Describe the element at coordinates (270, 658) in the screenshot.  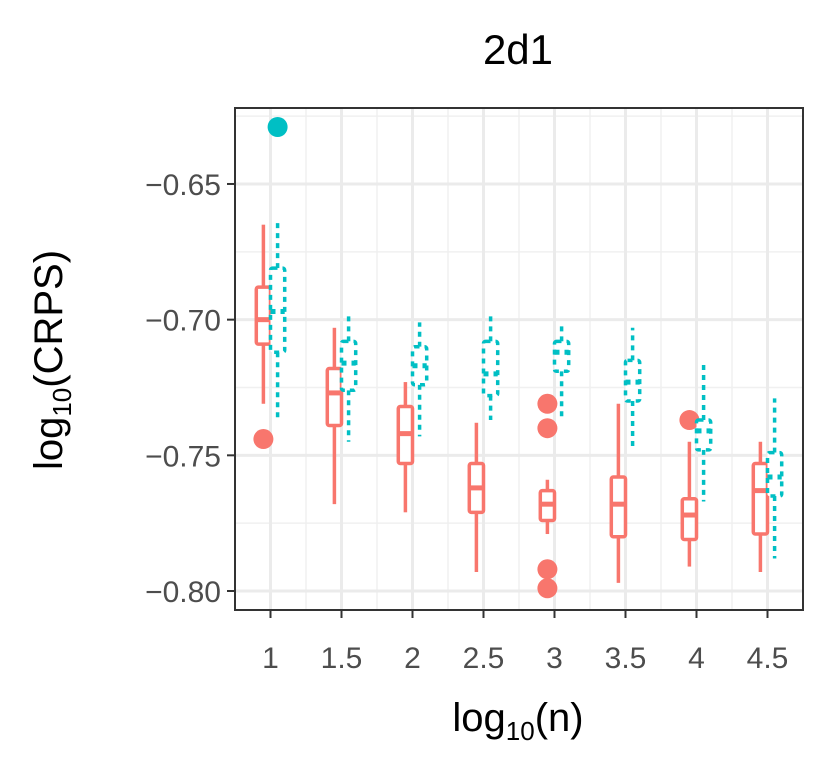
I see `x-tick-label: 1` at that location.